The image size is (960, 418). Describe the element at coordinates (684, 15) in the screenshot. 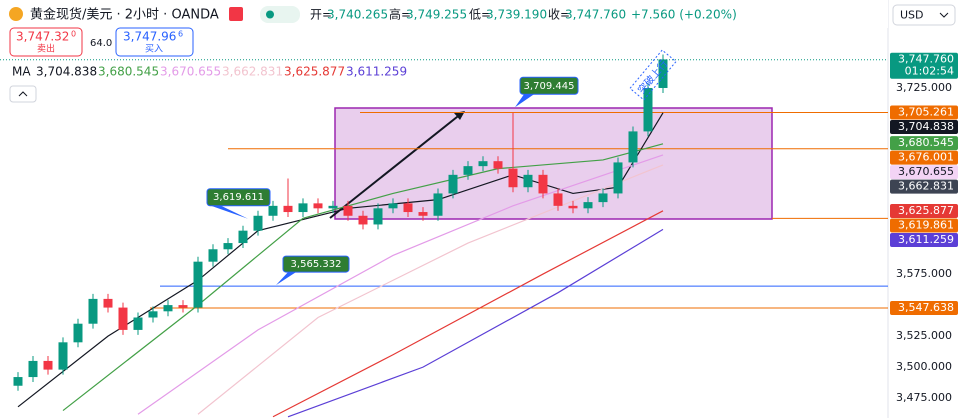

I see `change: +7.560 (+0.20%)` at that location.